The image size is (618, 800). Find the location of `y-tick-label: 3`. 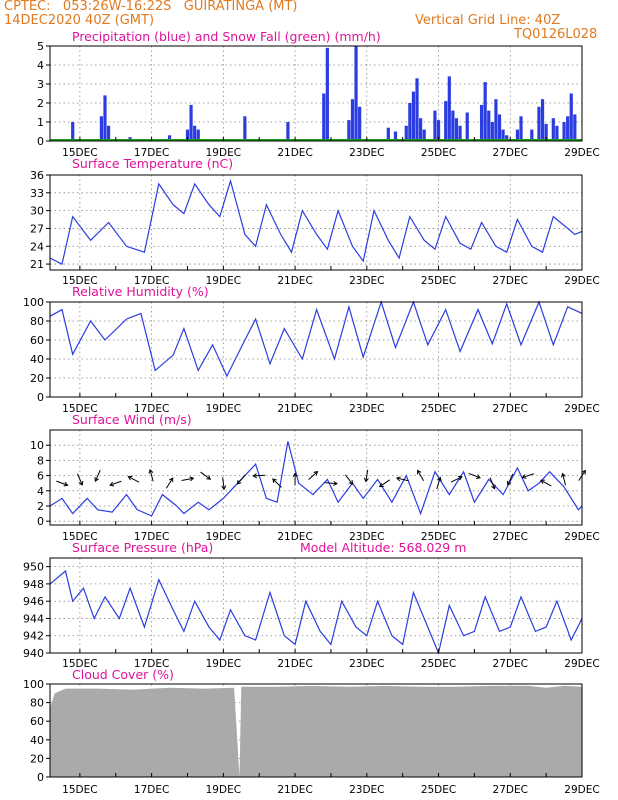

y-tick-label: 3 is located at coordinates (40, 84).